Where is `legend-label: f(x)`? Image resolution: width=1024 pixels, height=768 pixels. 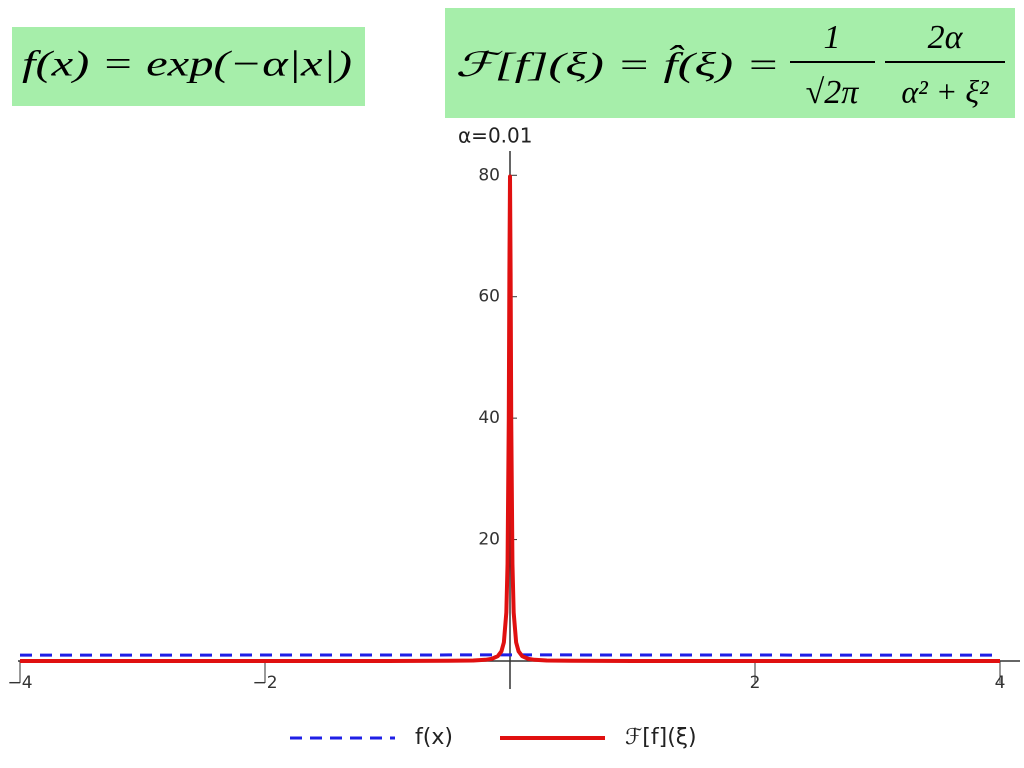 legend-label: f(x) is located at coordinates (434, 737).